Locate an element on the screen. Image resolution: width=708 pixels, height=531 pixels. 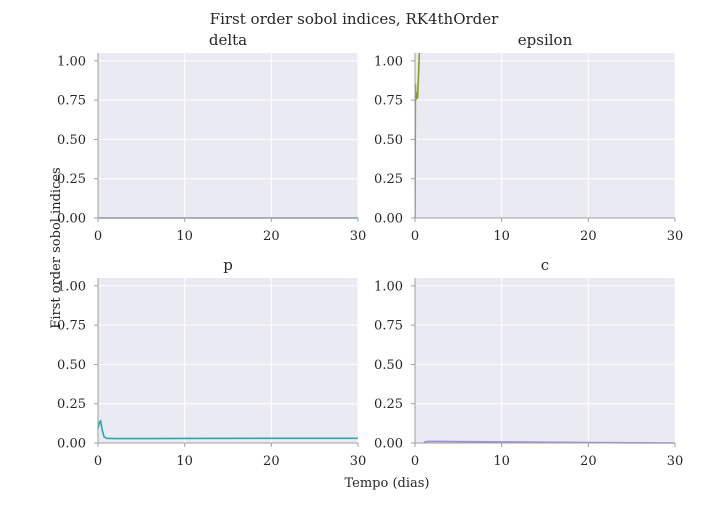
subplot-title: epsilon is located at coordinates (545, 40).